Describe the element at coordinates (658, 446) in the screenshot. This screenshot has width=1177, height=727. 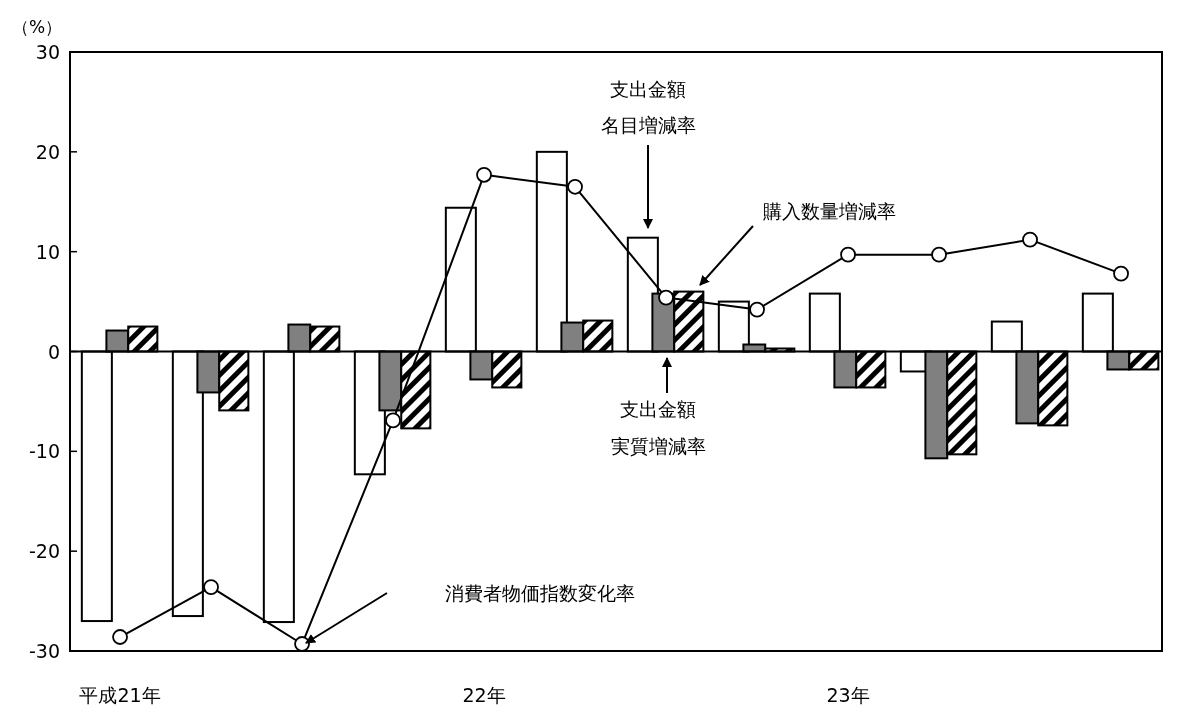
I see `annotation: 実質増減率` at that location.